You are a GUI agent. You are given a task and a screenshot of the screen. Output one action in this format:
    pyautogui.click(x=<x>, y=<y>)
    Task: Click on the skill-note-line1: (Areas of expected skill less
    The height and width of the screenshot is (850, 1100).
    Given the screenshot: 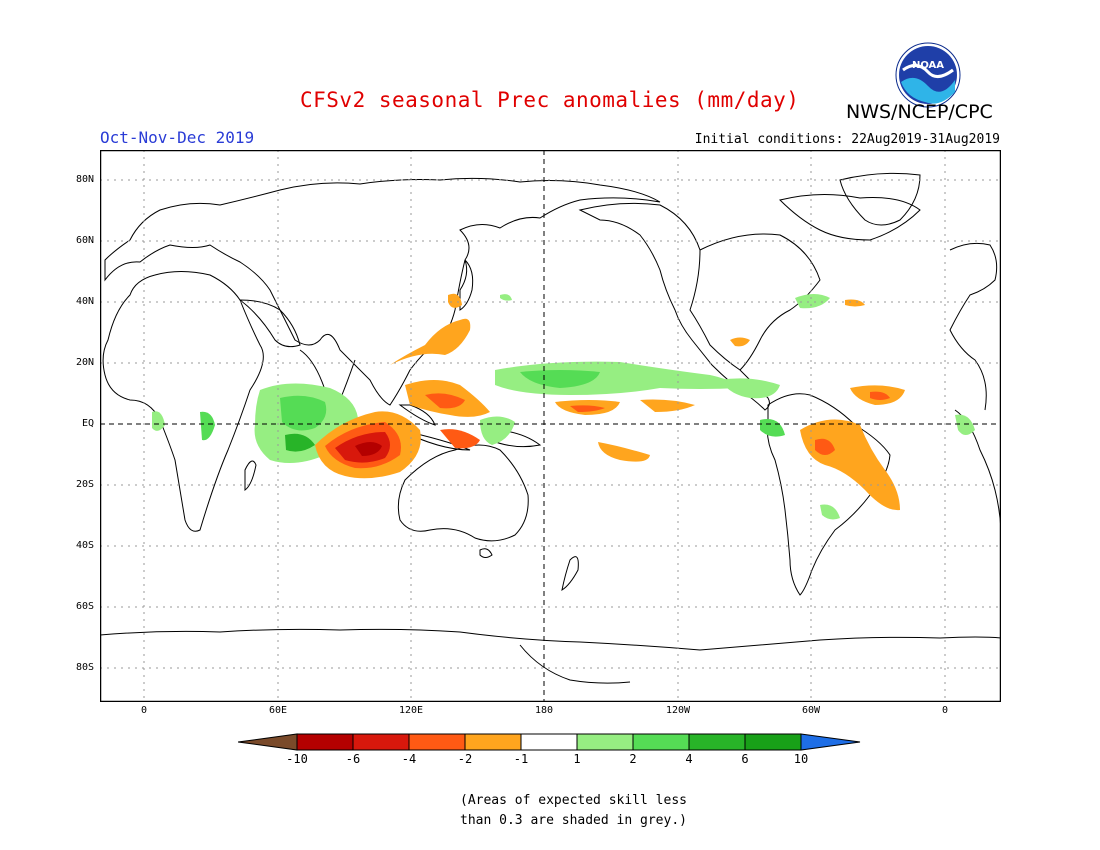 What is the action you would take?
    pyautogui.click(x=573, y=800)
    